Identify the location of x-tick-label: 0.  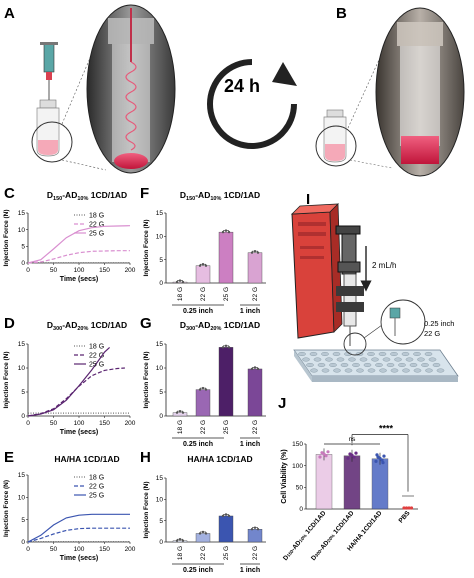
(28, 270).